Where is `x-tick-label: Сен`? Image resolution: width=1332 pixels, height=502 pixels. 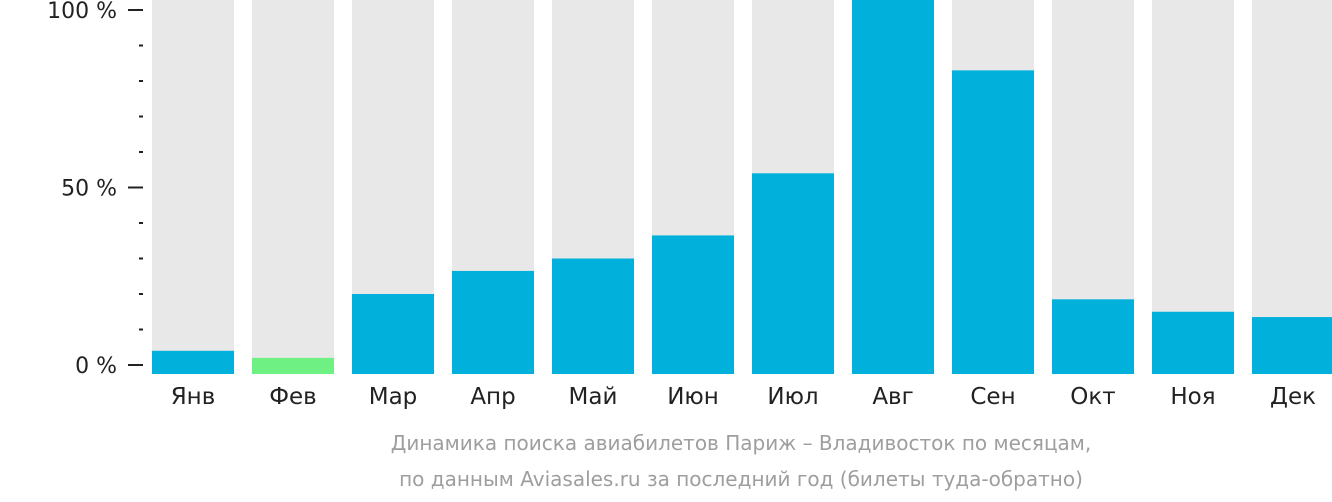
x-tick-label: Сен is located at coordinates (992, 397).